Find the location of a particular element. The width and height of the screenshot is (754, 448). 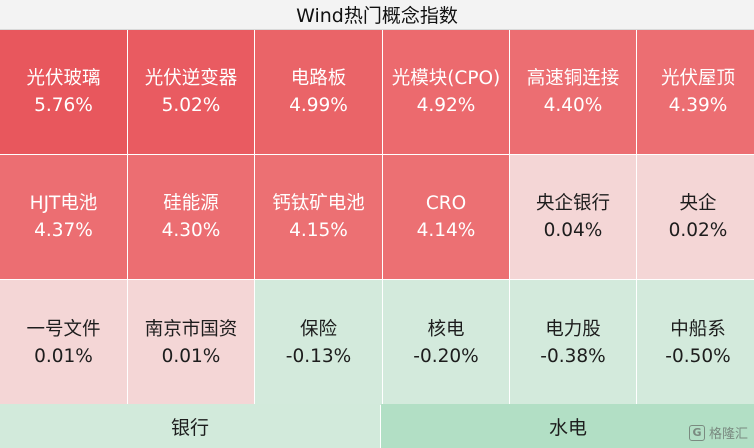

tile-change: 4.30% is located at coordinates (191, 230).